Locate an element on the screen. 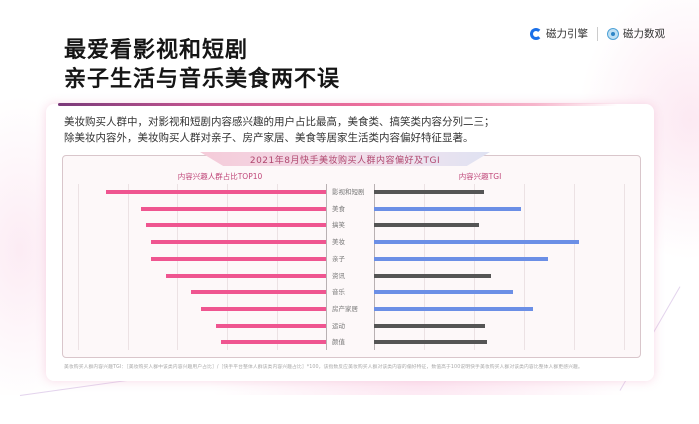 The image size is (699, 424). chart-title: 2021年8月快手美妆购买人群内容偏好及TGI is located at coordinates (345, 161).